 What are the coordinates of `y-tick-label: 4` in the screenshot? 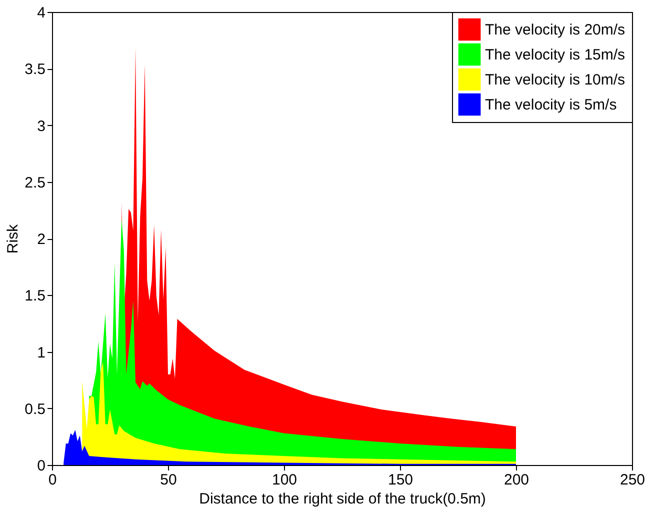 It's located at (41, 13).